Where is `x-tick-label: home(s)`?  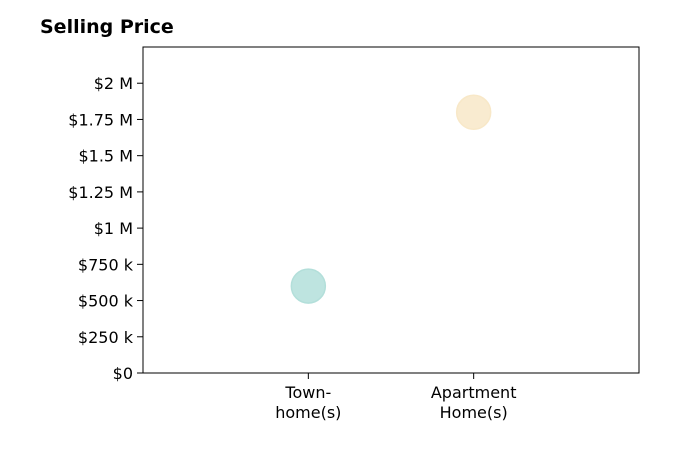 x-tick-label: home(s) is located at coordinates (308, 412).